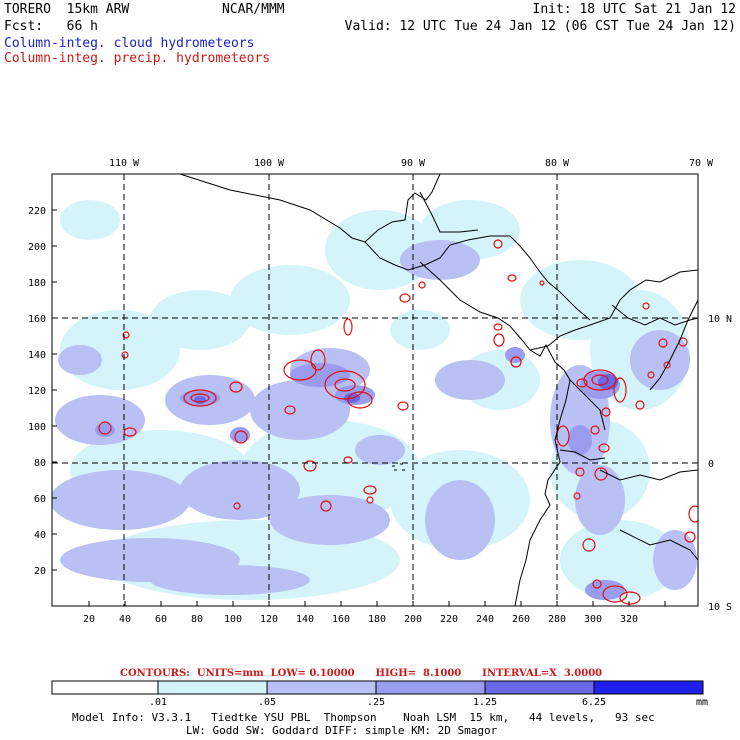 Image resolution: width=740 pixels, height=740 pixels. What do you see at coordinates (253, 9) in the screenshot?
I see `organization: NCAR/MMM` at bounding box center [253, 9].